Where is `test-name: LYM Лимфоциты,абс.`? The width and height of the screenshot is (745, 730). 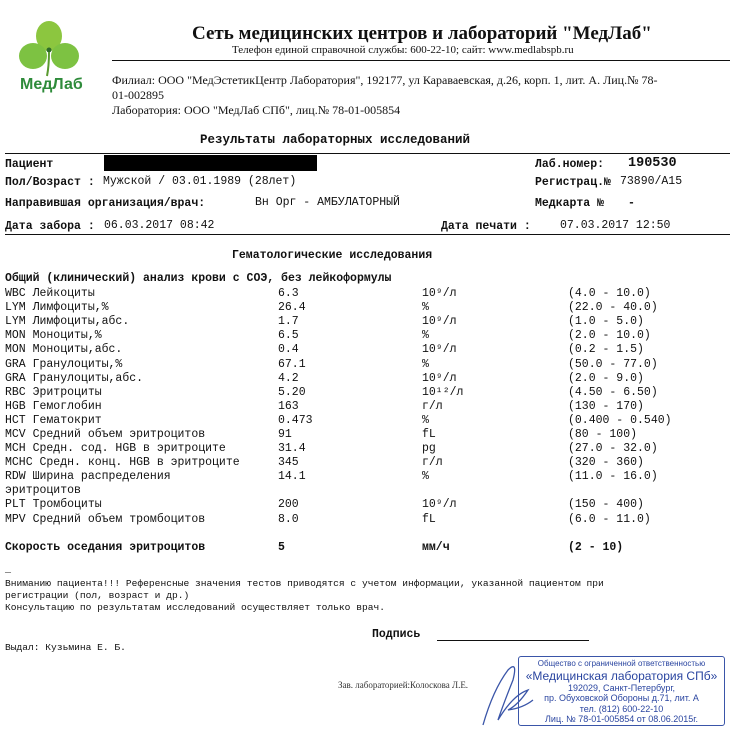
test-name: LYM Лимфоциты,абс. is located at coordinates (67, 322).